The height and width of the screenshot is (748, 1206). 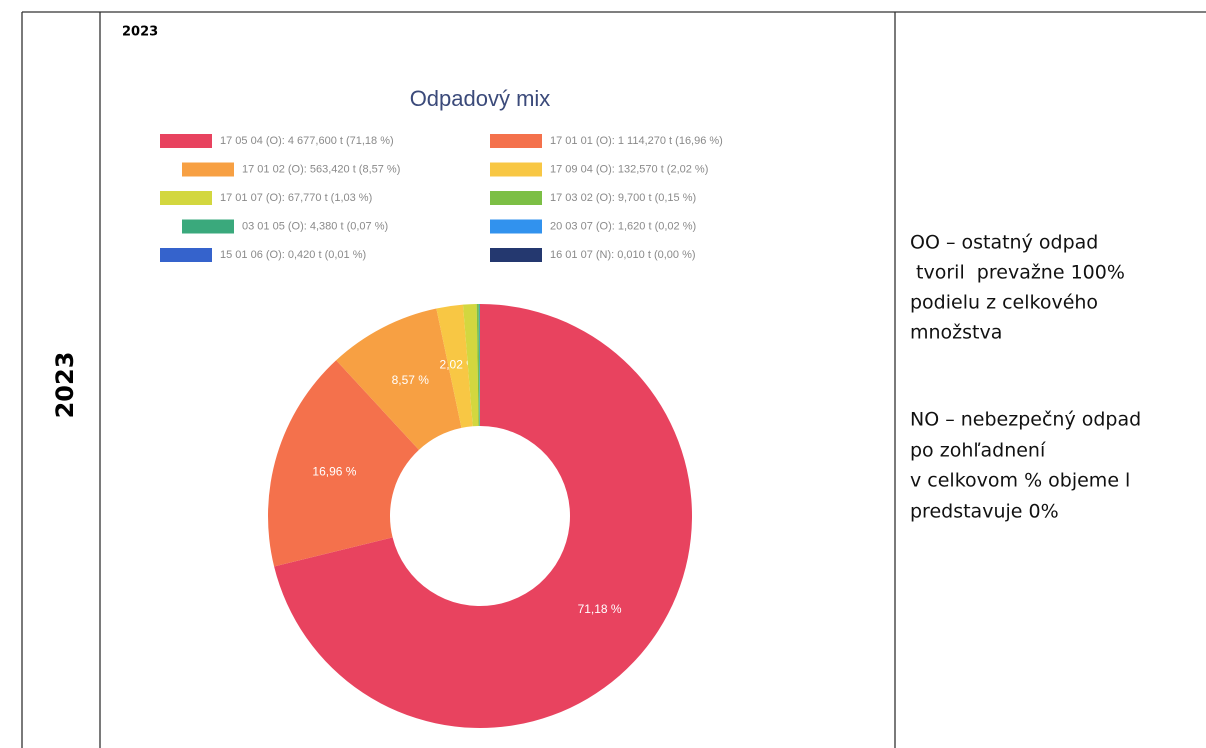 I want to click on slice-label: 16,96 %, so click(x=334, y=471).